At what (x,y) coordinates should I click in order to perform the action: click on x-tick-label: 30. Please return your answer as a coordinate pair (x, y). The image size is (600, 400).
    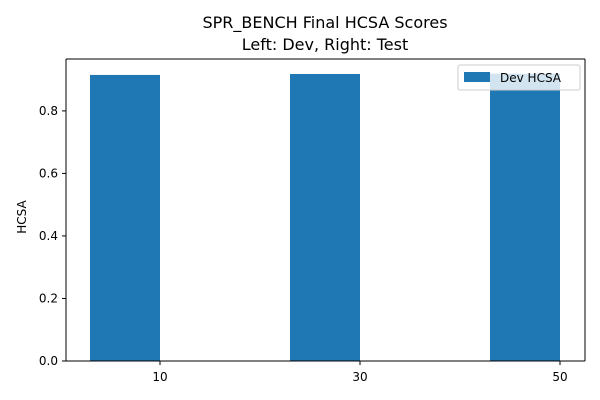
    Looking at the image, I should click on (359, 377).